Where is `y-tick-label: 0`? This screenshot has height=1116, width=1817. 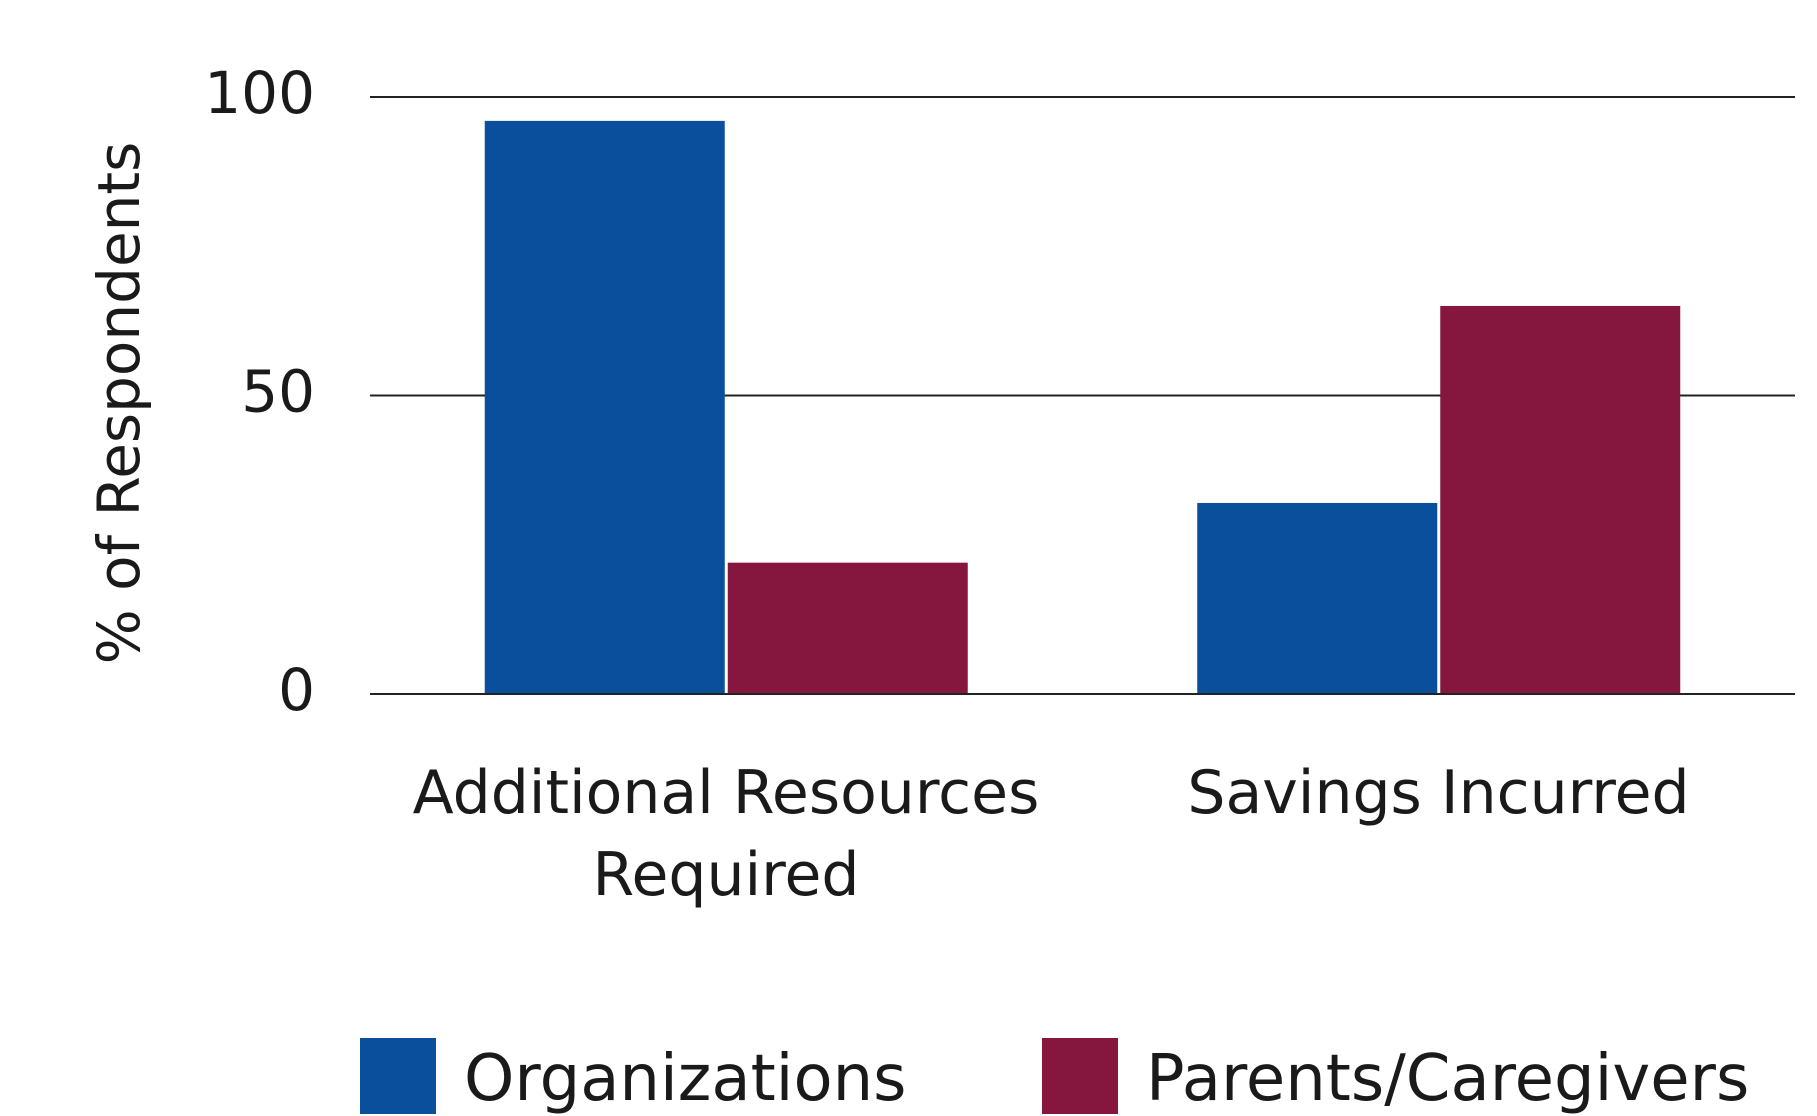 y-tick-label: 0 is located at coordinates (296, 690).